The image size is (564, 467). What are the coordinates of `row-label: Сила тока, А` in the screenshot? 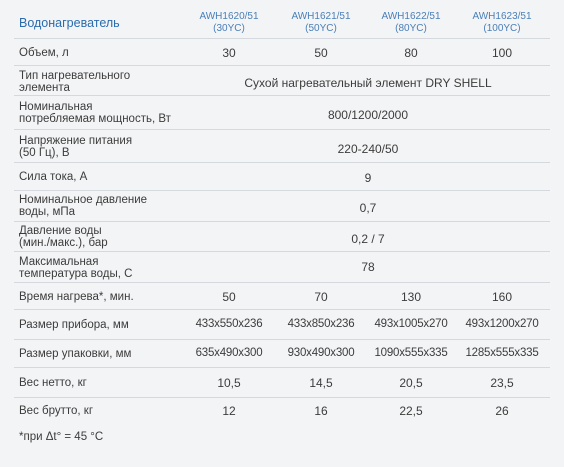 It's located at (53, 177).